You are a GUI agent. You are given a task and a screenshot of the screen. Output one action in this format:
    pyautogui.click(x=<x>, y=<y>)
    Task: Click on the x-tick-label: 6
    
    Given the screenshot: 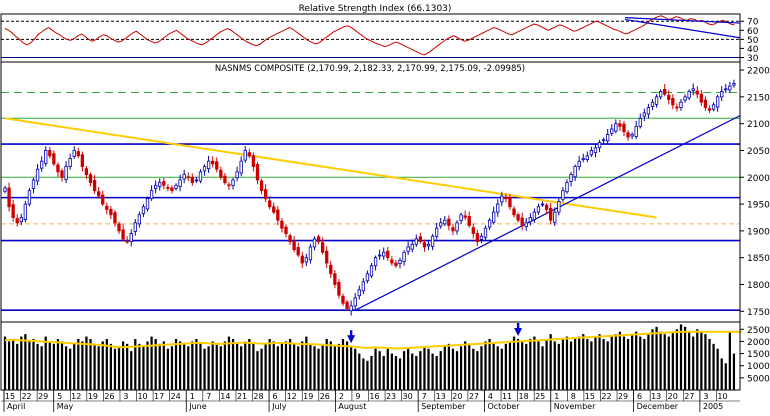 What is the action you would take?
    pyautogui.click(x=275, y=396)
    